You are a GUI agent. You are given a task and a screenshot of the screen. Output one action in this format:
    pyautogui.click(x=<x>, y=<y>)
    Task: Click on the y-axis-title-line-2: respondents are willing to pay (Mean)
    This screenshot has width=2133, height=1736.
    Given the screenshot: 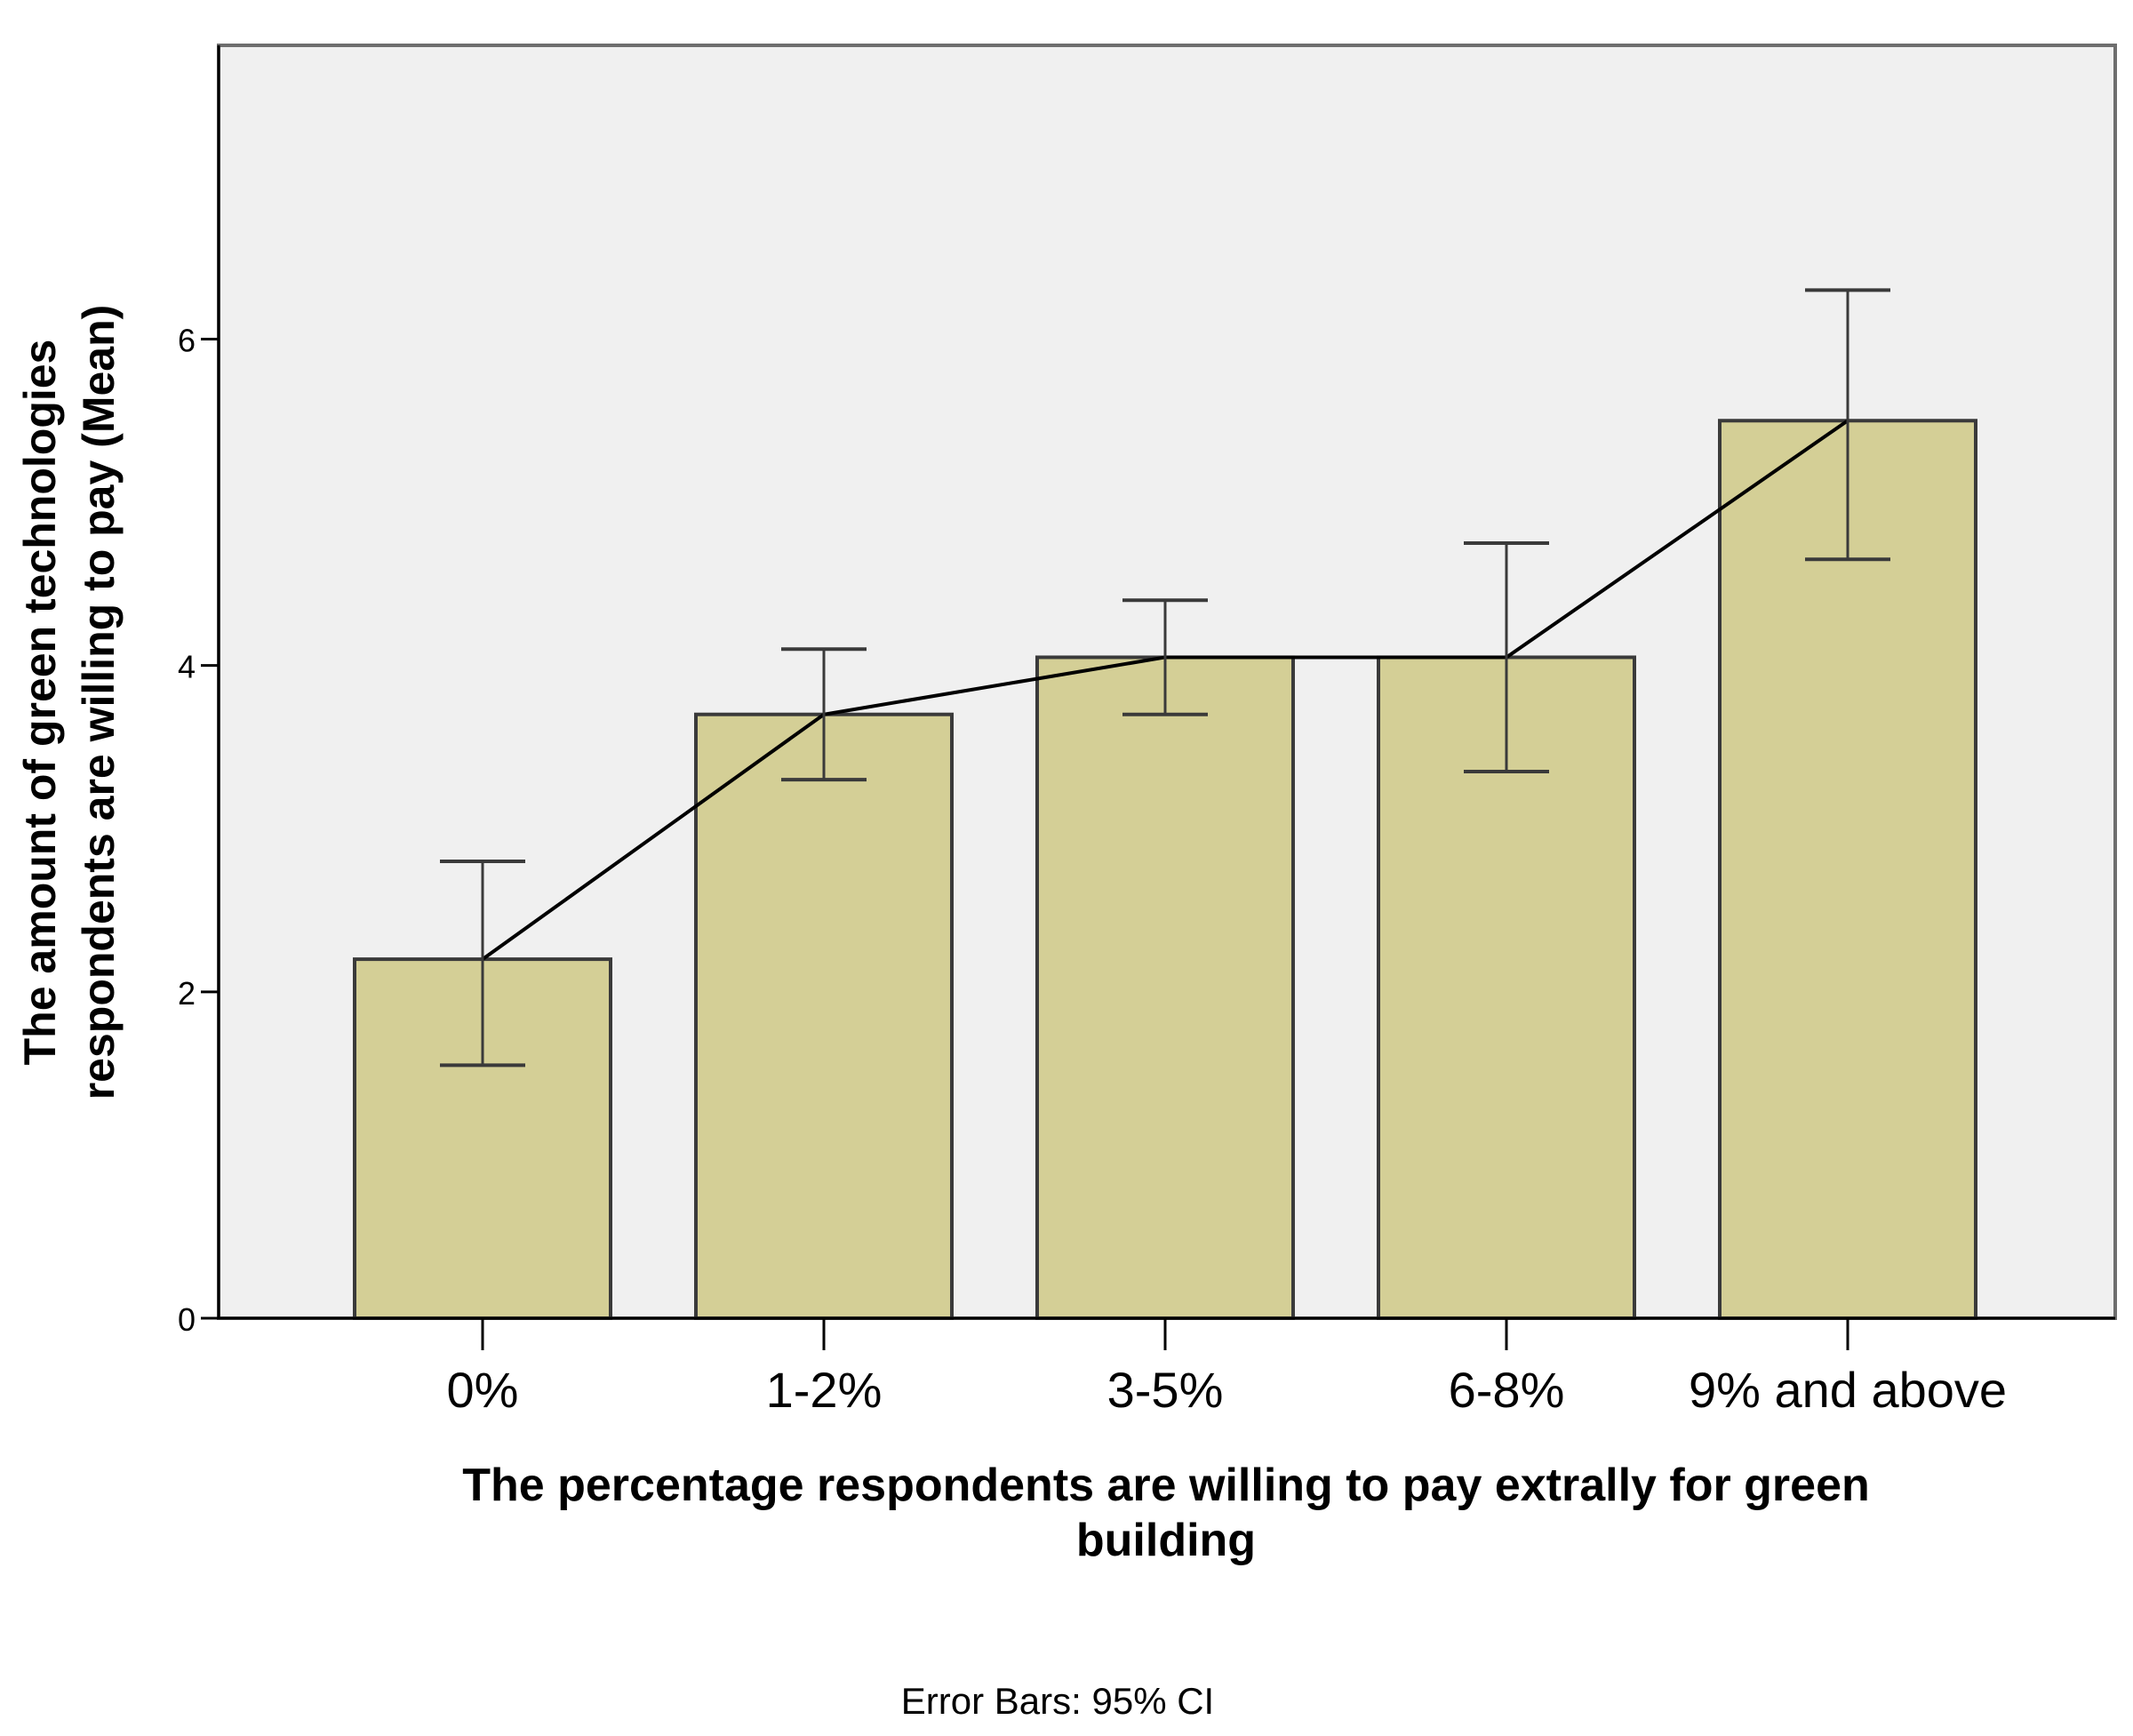 What is the action you would take?
    pyautogui.click(x=99, y=702)
    